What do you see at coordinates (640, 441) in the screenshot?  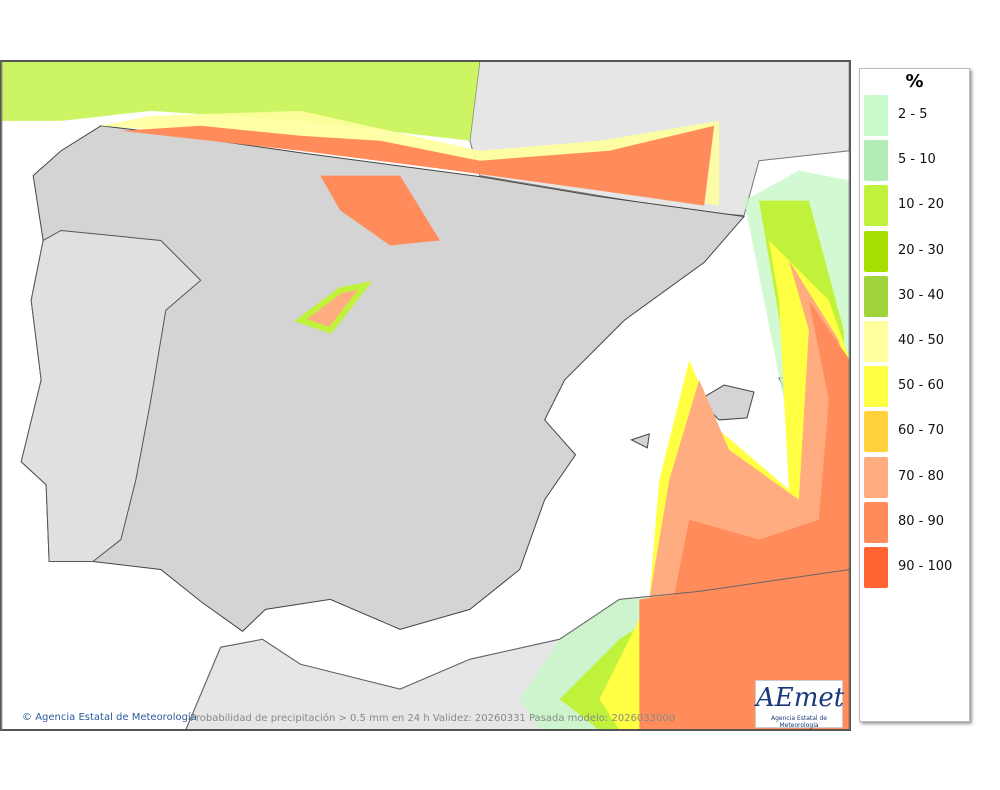 I see `ibiza` at bounding box center [640, 441].